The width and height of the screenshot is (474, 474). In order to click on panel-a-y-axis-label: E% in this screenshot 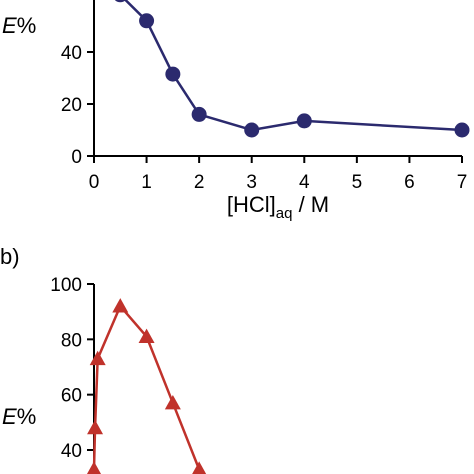, I will do `click(19, 25)`.